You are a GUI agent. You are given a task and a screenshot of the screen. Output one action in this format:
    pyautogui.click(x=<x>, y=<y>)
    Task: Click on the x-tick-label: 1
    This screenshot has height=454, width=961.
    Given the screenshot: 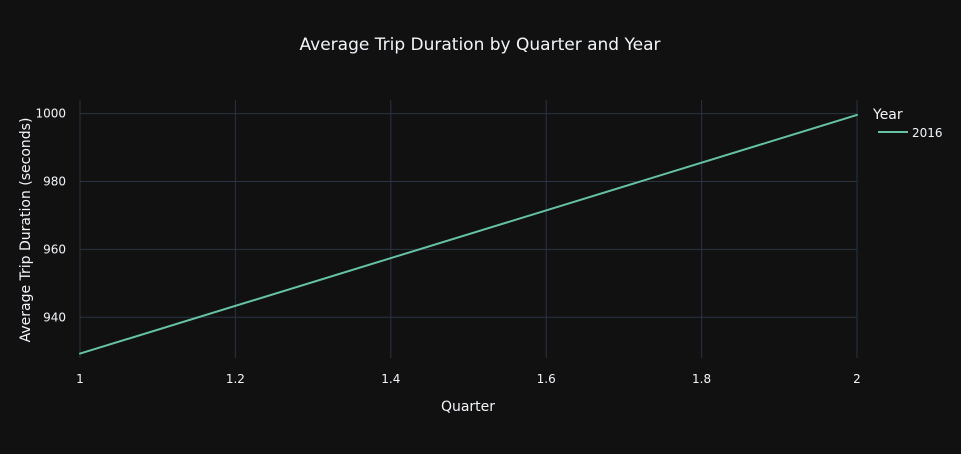 What is the action you would take?
    pyautogui.click(x=80, y=379)
    